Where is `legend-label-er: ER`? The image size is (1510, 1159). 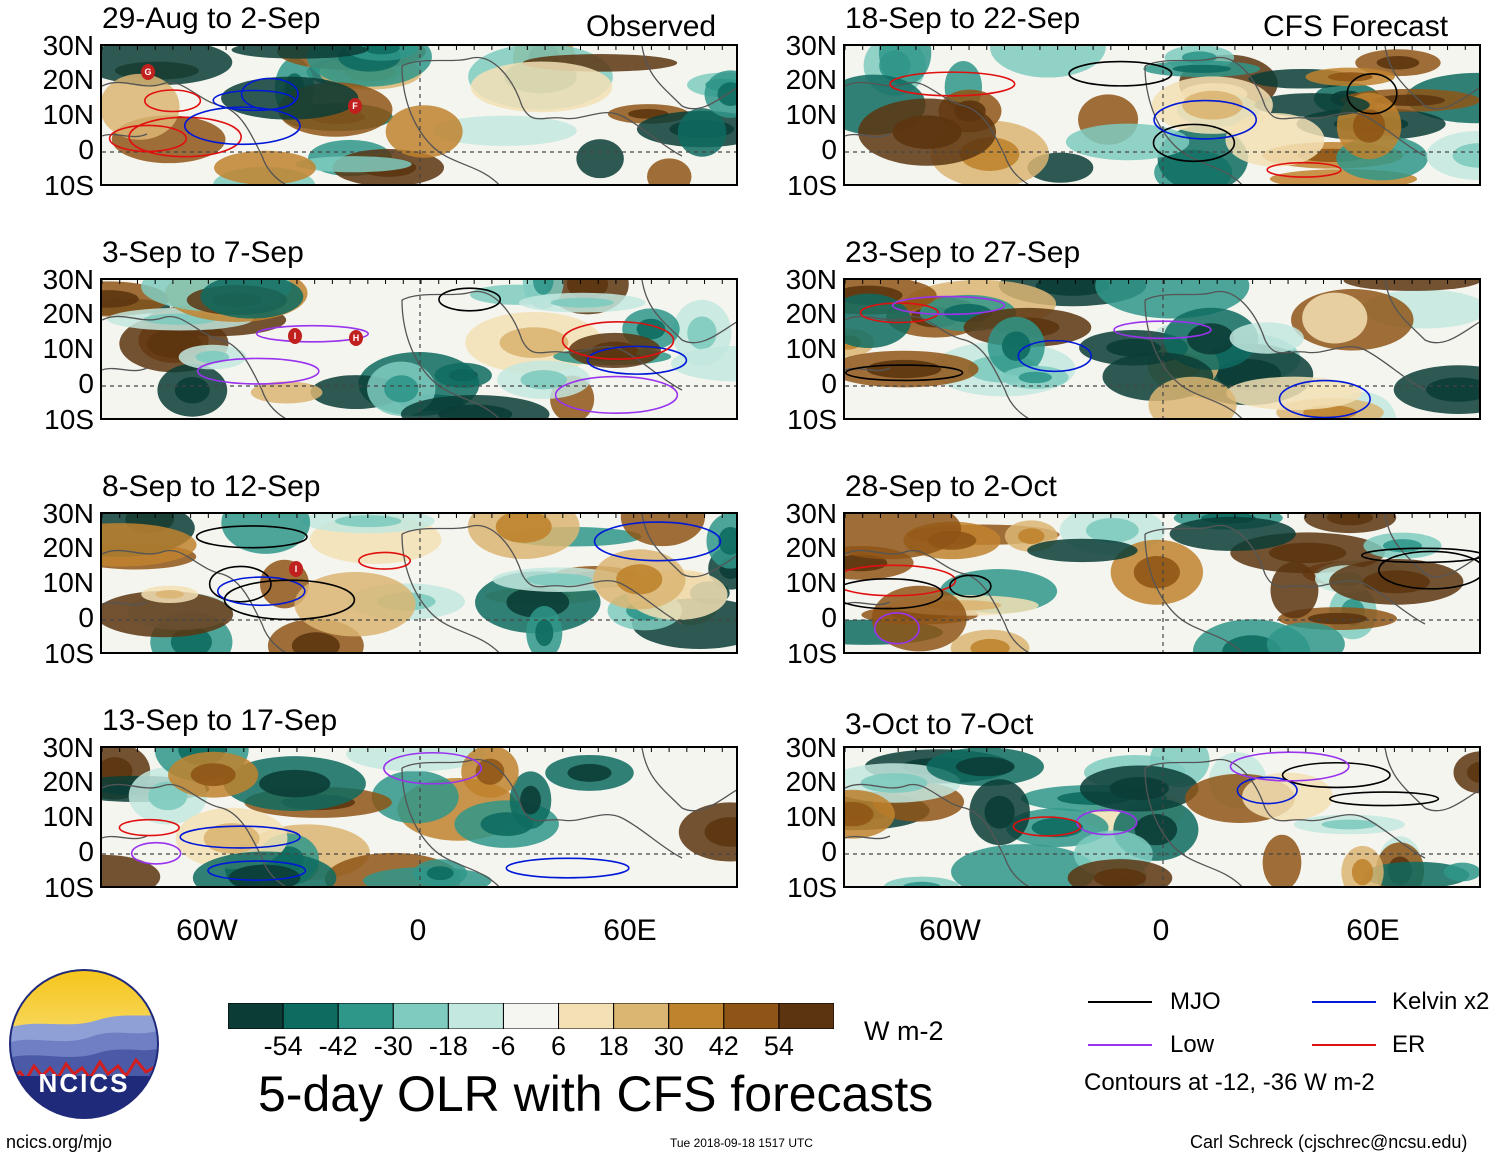
legend-label-er: ER is located at coordinates (1409, 1044).